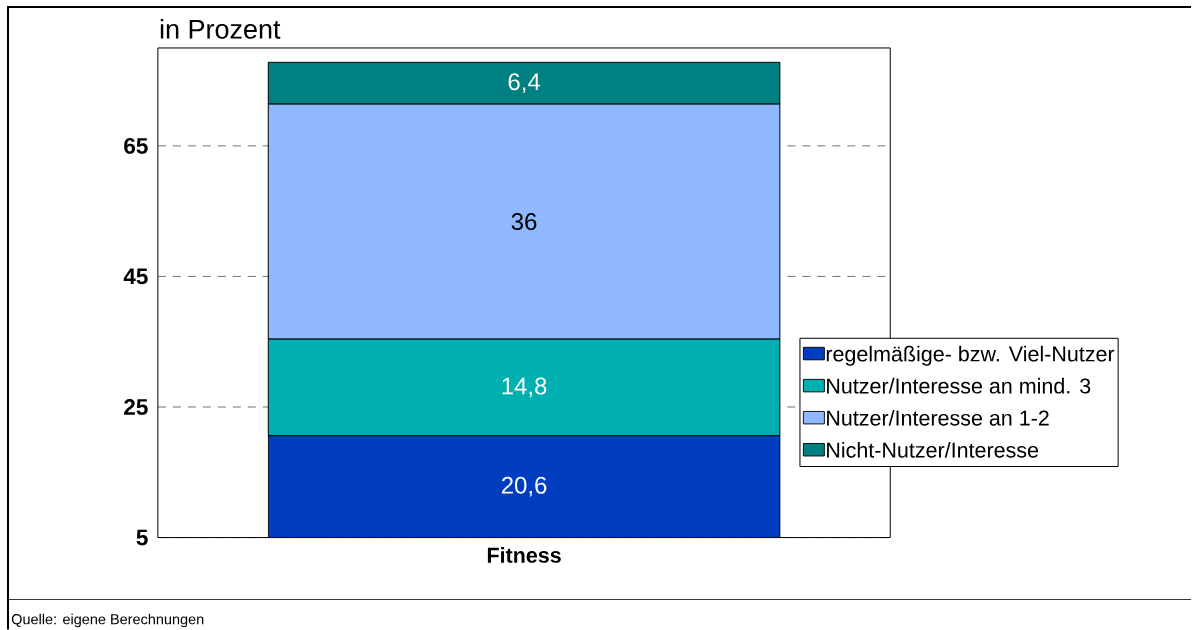  I want to click on y-tick-label: 65, so click(136, 145).